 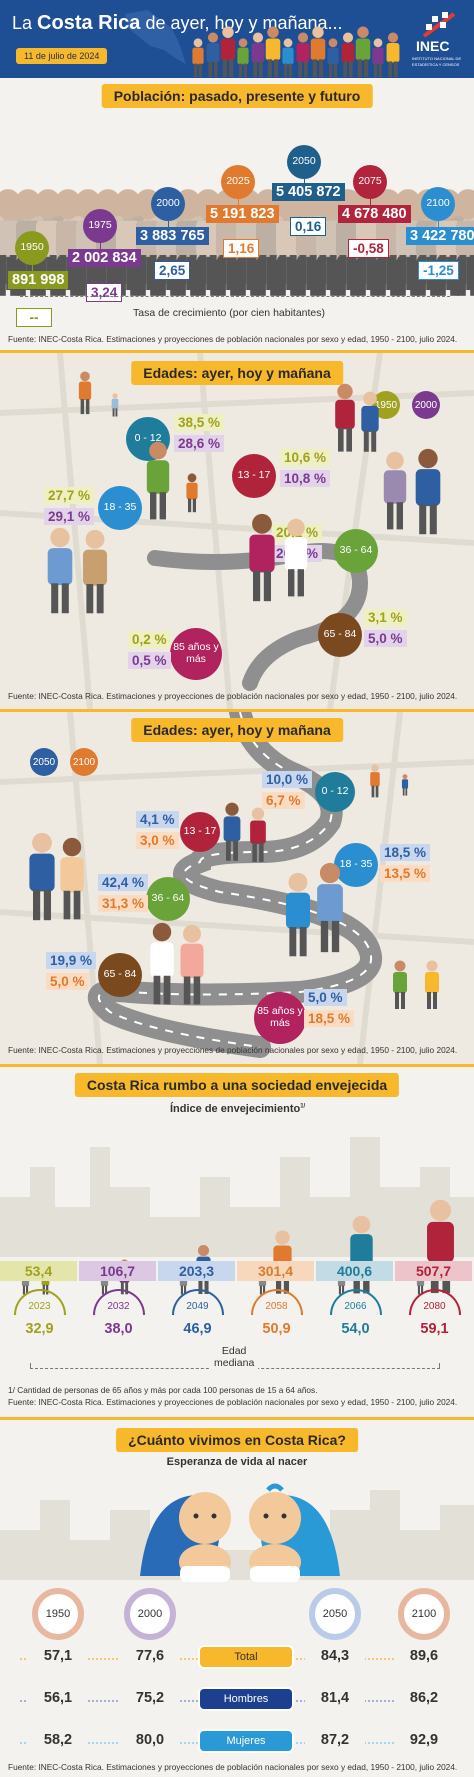 I want to click on rate-line, so click(x=235, y=296).